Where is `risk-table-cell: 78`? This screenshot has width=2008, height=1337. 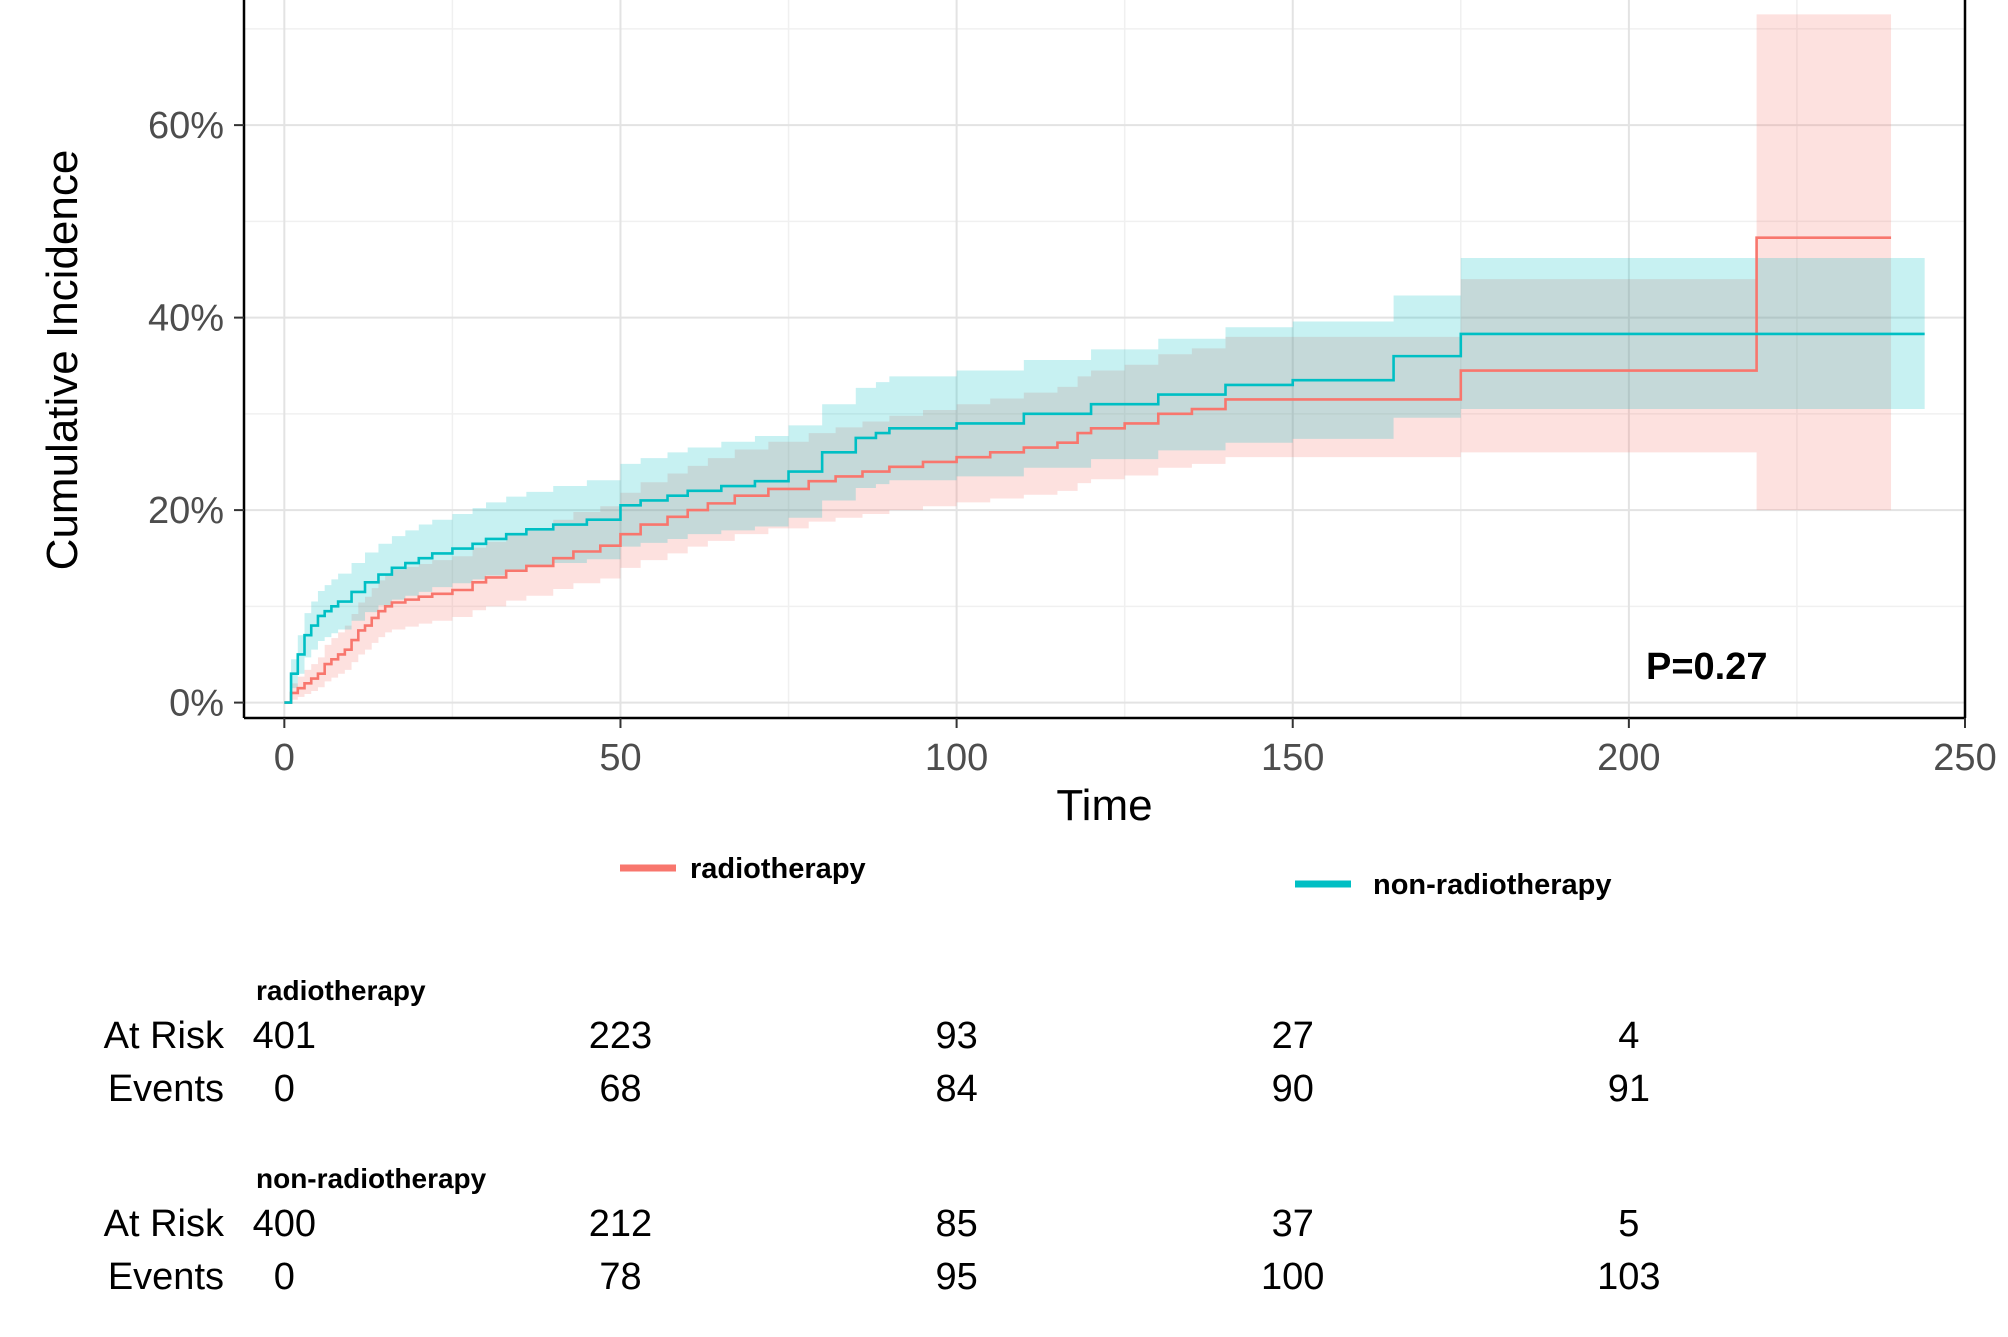 risk-table-cell: 78 is located at coordinates (620, 1277).